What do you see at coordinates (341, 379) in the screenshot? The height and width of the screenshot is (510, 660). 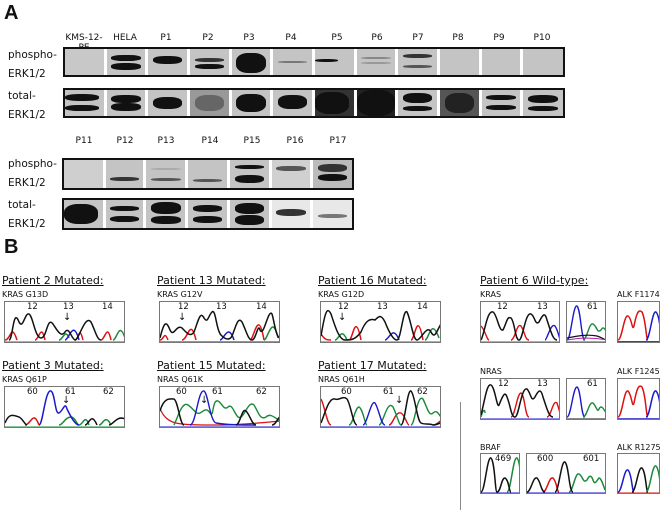 I see `patient-17-mutation: NRAS Q61H` at bounding box center [341, 379].